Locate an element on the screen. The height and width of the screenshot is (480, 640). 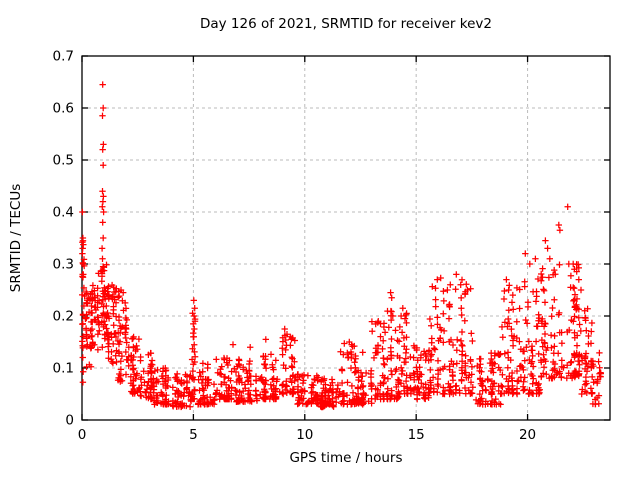
x-tick-label: 20 is located at coordinates (527, 435).